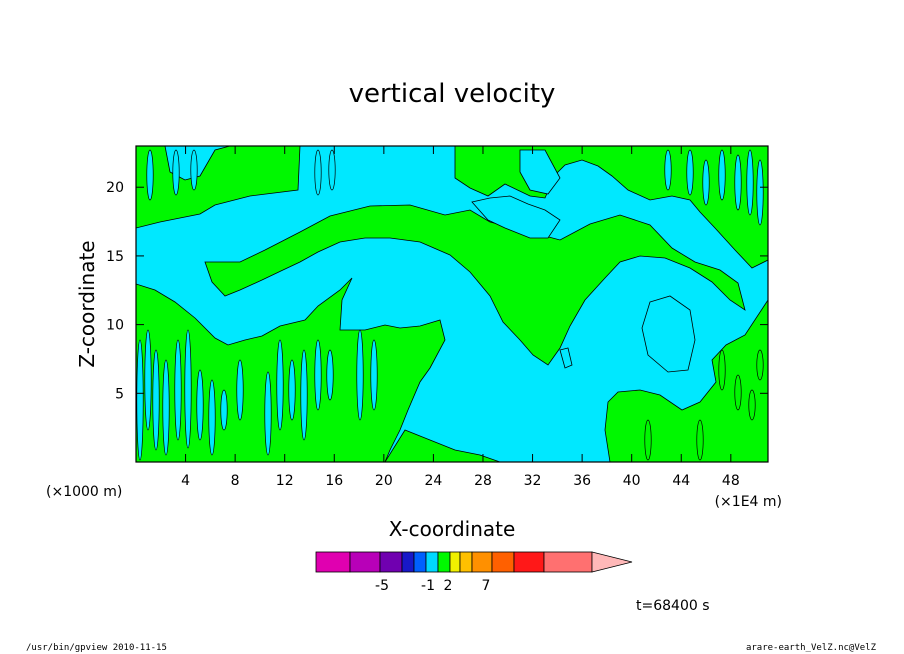 This screenshot has width=904, height=654. What do you see at coordinates (673, 606) in the screenshot?
I see `time-label: t=68400 s` at bounding box center [673, 606].